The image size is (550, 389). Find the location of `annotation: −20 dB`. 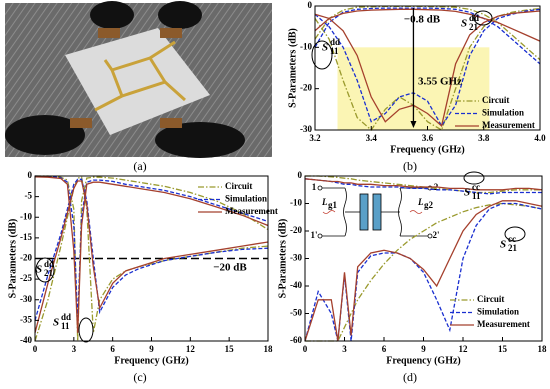

annotation: −20 dB is located at coordinates (230, 268).